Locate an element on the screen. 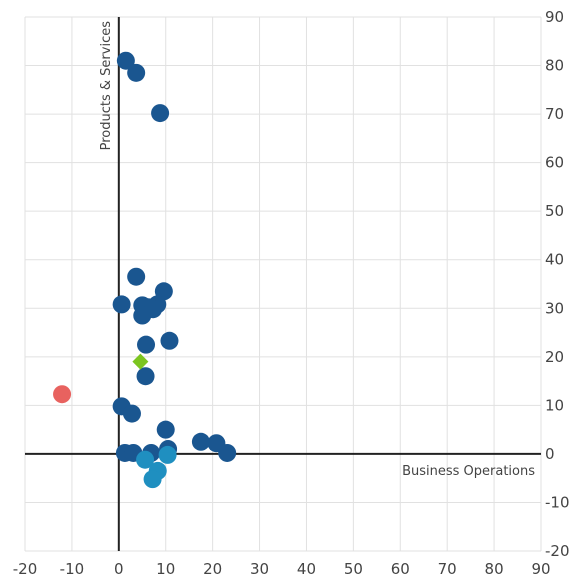 The image size is (578, 584). y-tick-label: 10 is located at coordinates (554, 405).